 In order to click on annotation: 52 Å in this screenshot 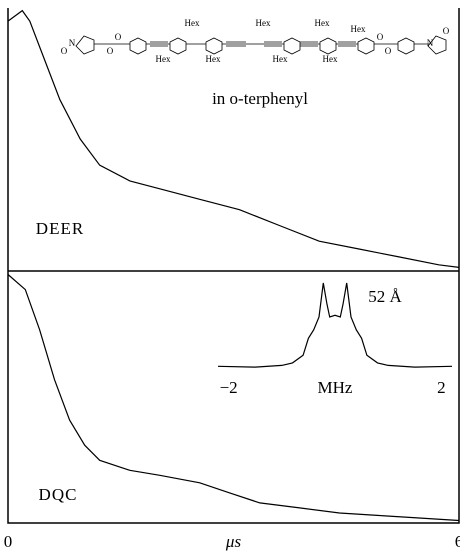, I will do `click(385, 296)`.